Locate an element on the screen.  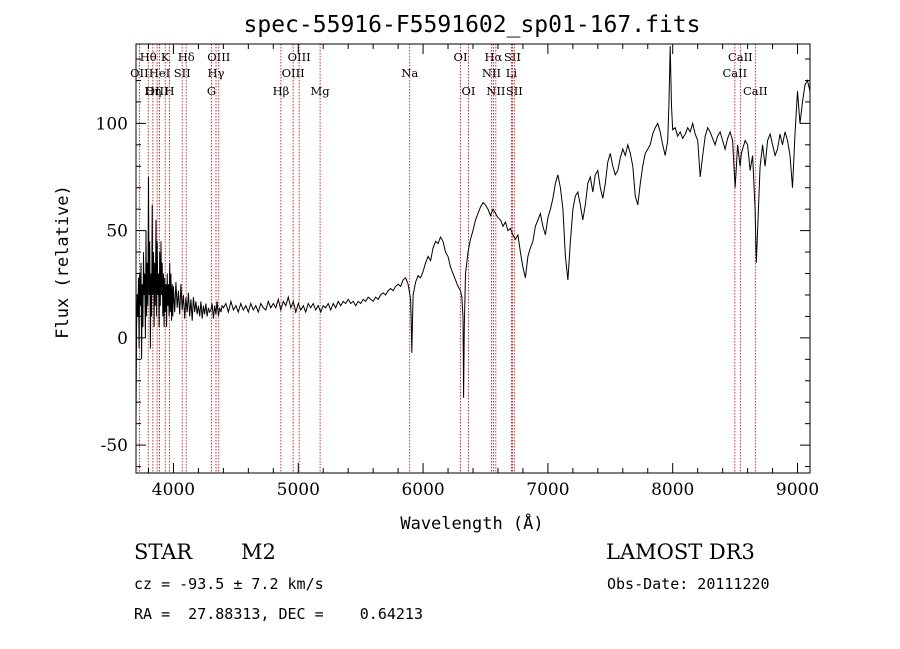
y-tick-label: -50 is located at coordinates (114, 446).